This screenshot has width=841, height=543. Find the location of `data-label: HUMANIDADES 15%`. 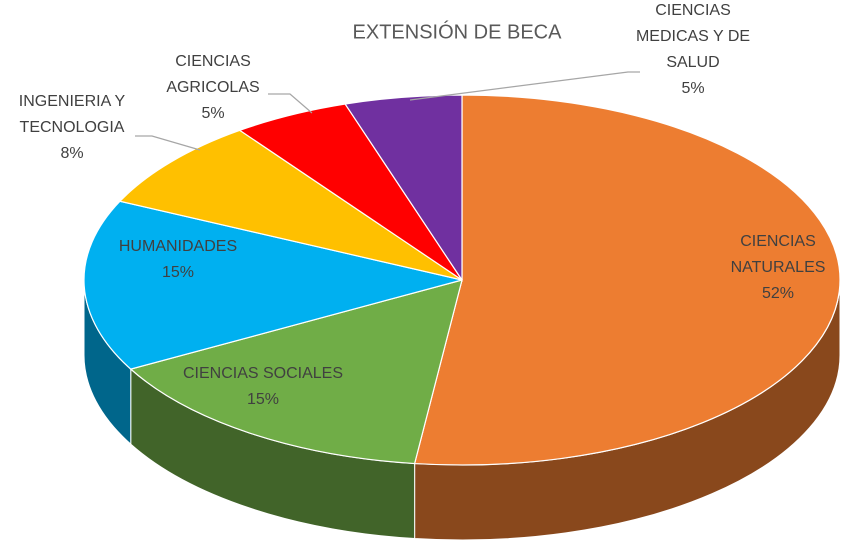

data-label: HUMANIDADES 15% is located at coordinates (178, 260).